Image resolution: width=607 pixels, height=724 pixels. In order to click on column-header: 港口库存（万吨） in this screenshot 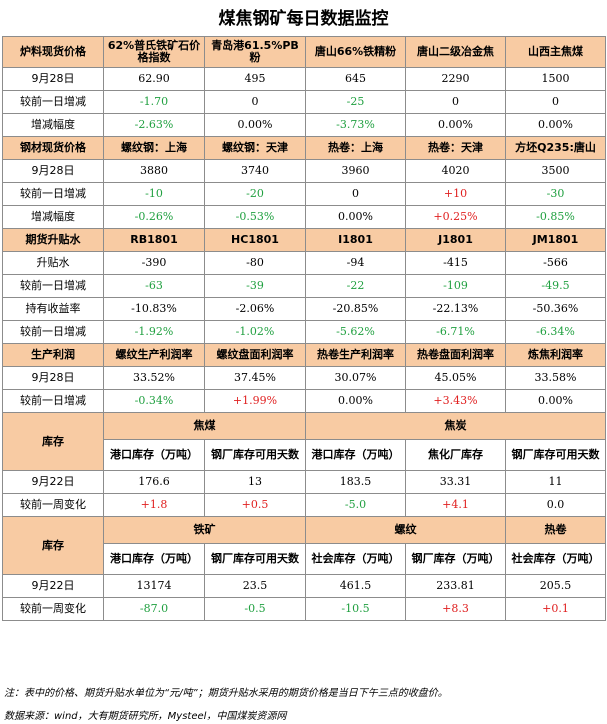, I will do `click(154, 559)`.